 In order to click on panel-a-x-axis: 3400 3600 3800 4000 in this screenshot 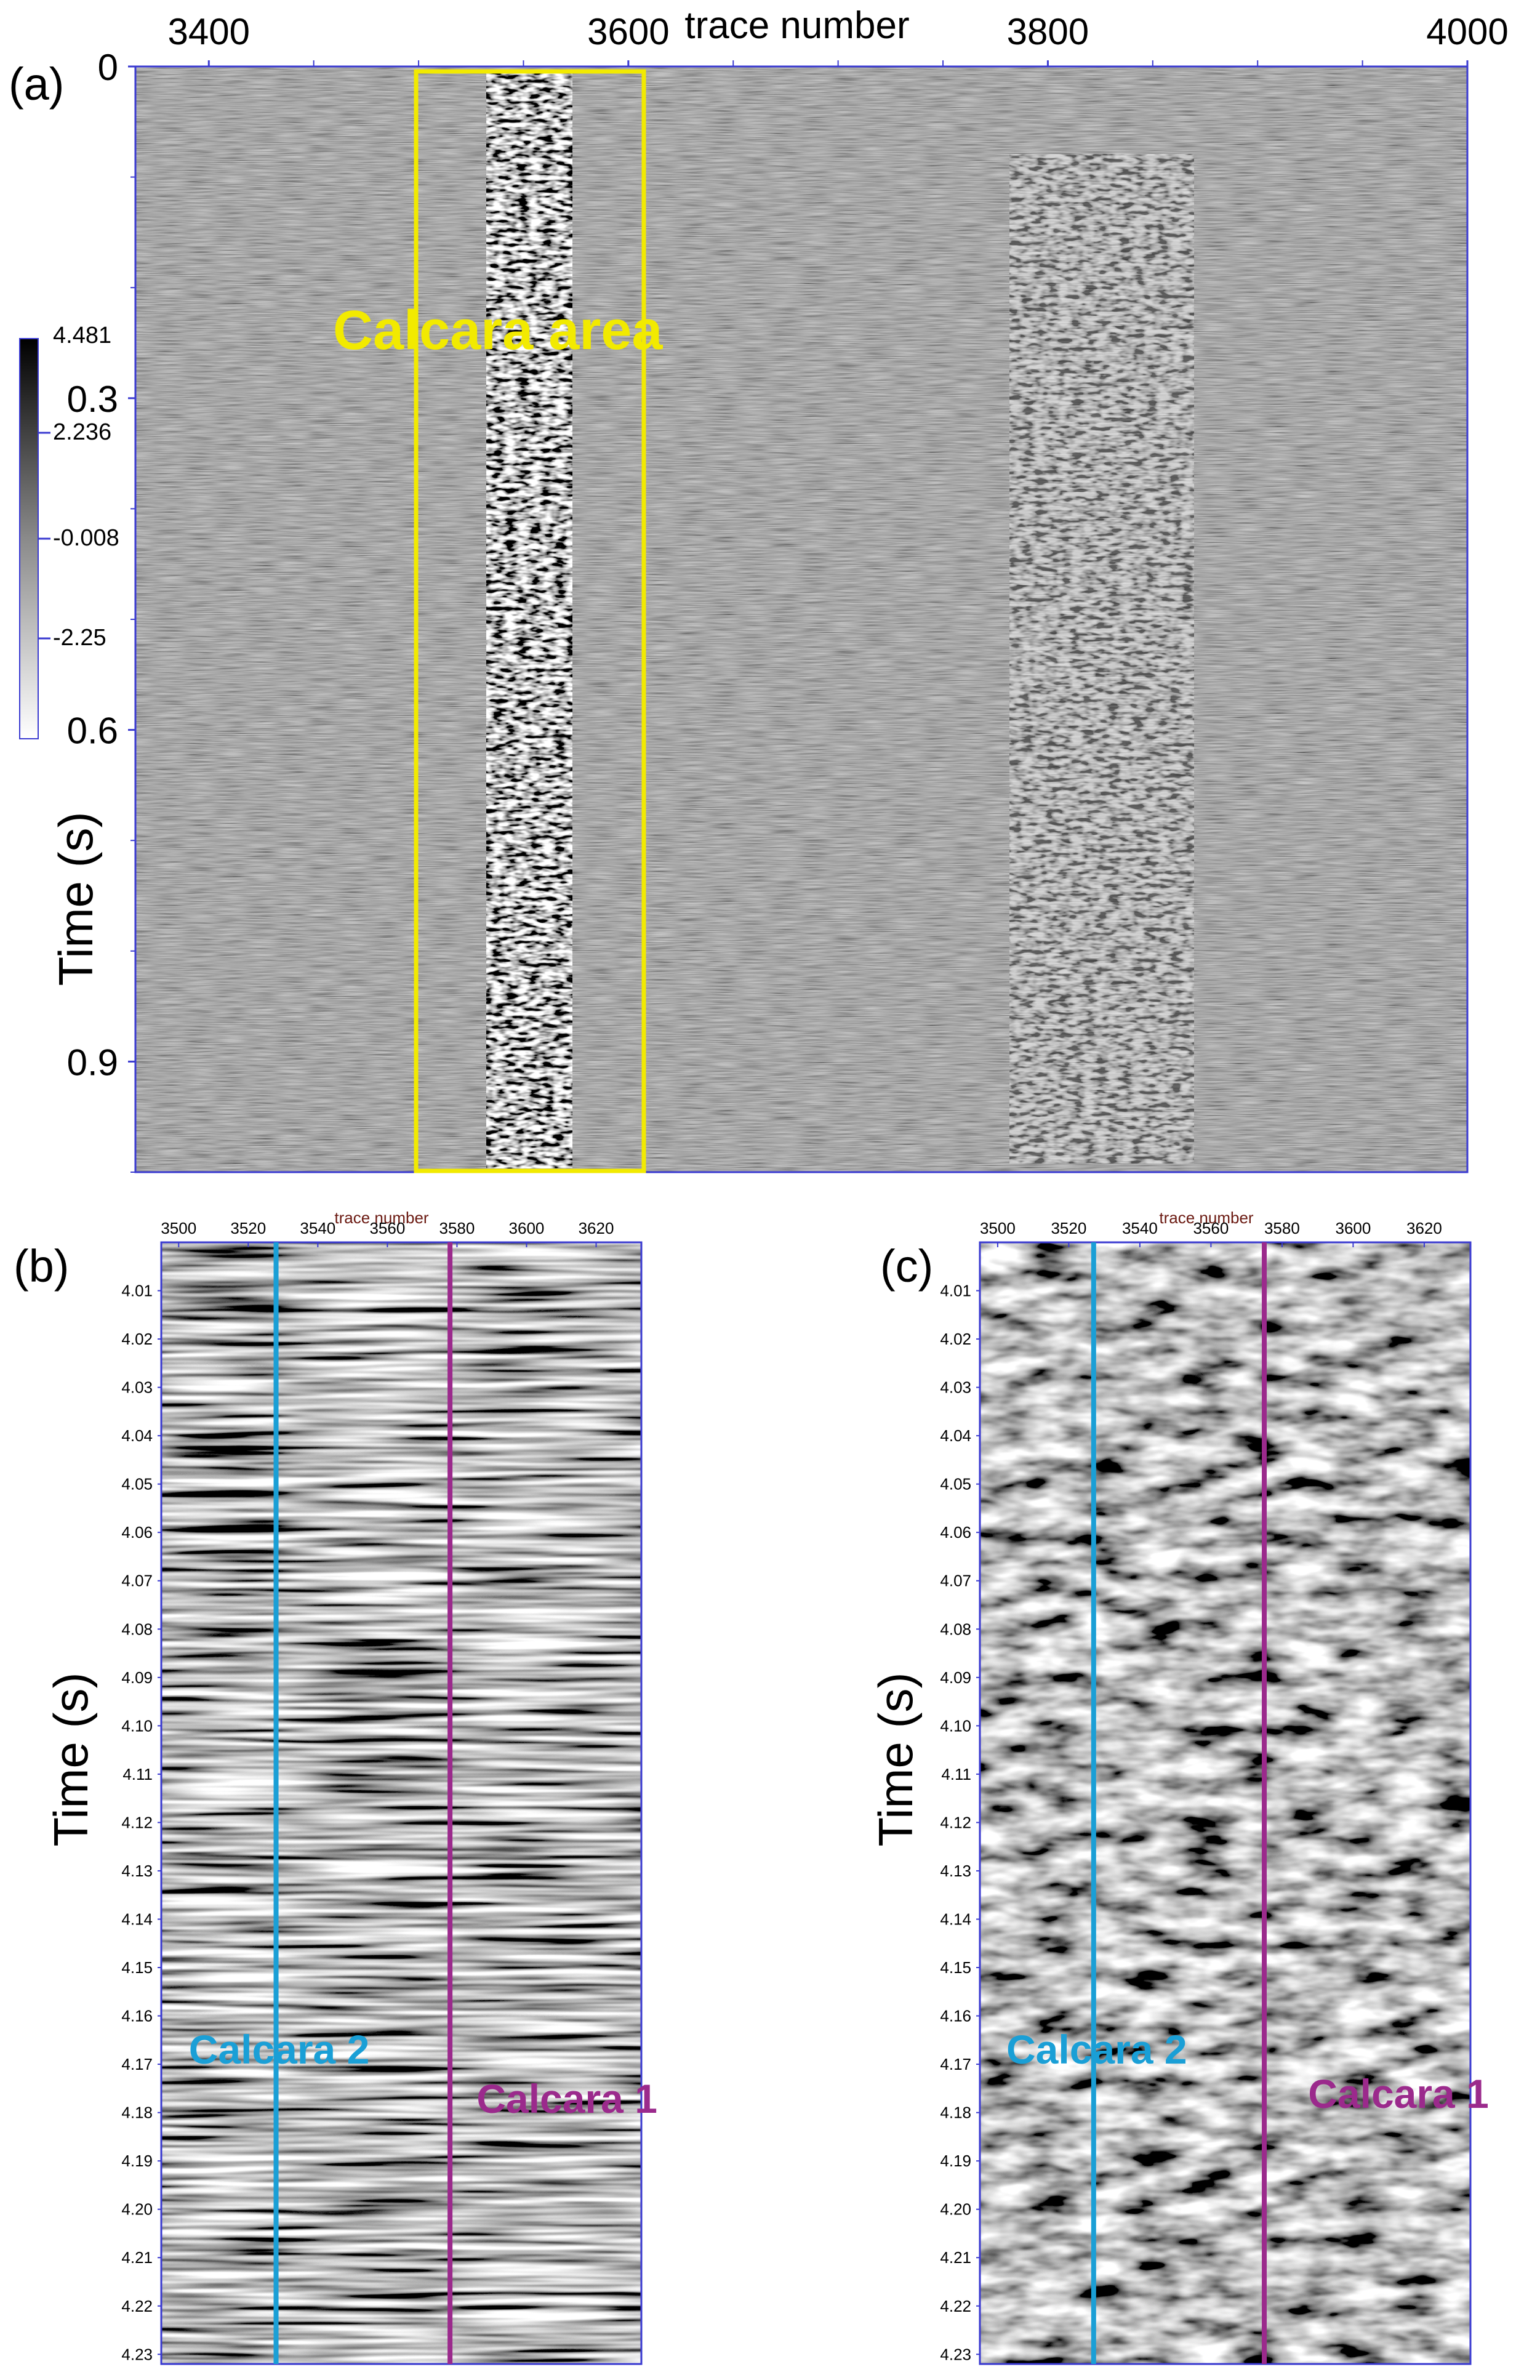, I will do `click(838, 38)`.